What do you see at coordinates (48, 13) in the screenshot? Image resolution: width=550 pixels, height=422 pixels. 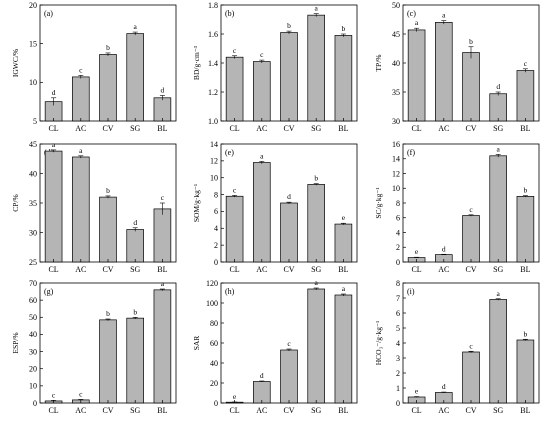 I see `panel-label: (a)` at bounding box center [48, 13].